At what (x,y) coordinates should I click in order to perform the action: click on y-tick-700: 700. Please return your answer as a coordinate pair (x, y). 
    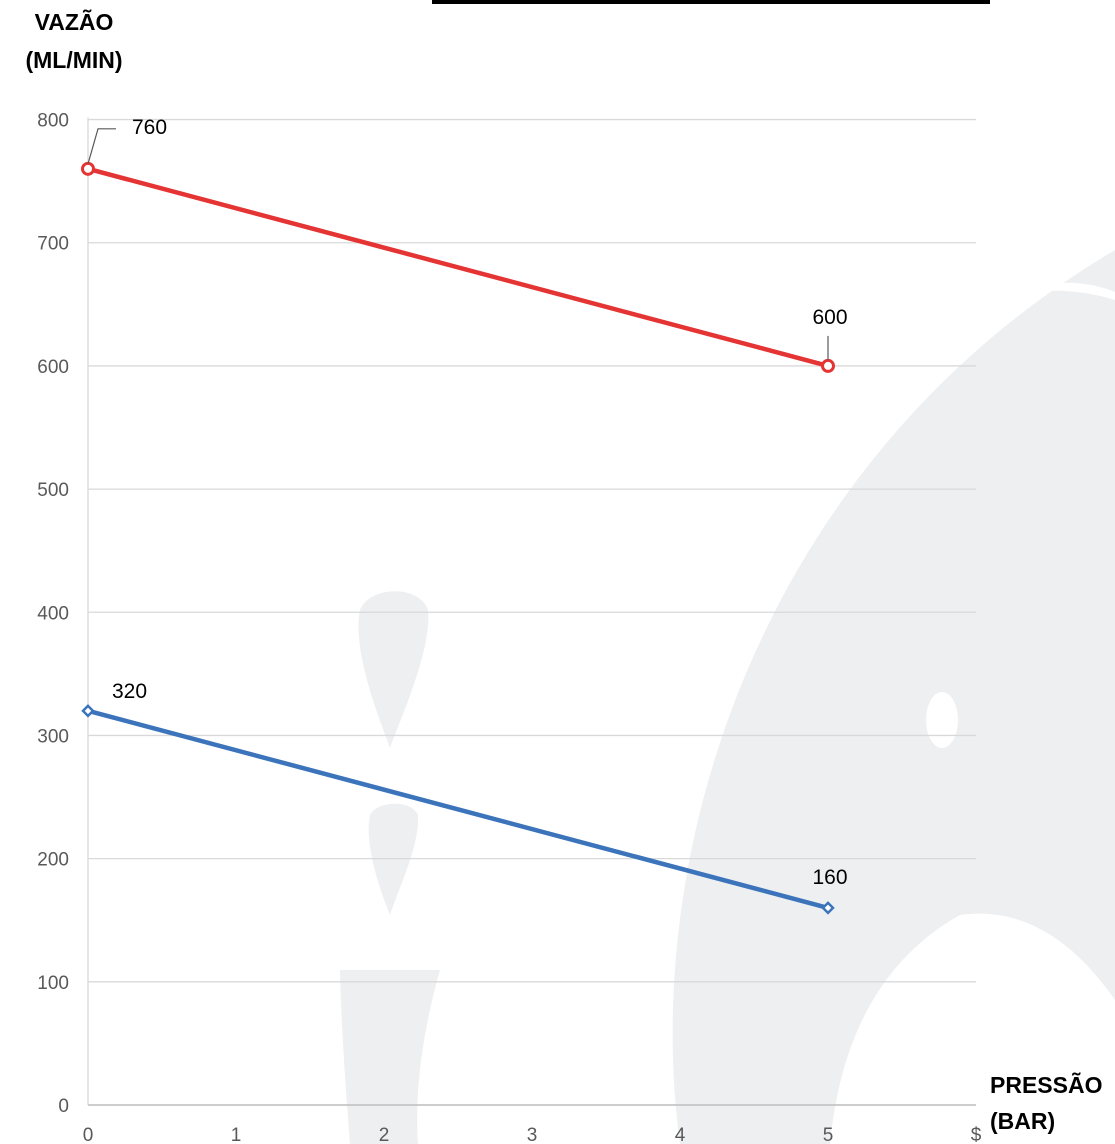
    Looking at the image, I should click on (53, 244).